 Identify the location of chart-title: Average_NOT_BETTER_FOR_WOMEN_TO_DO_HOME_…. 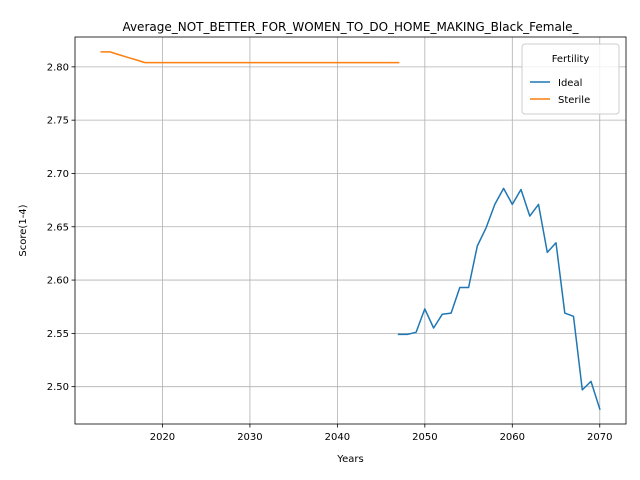
(350, 27).